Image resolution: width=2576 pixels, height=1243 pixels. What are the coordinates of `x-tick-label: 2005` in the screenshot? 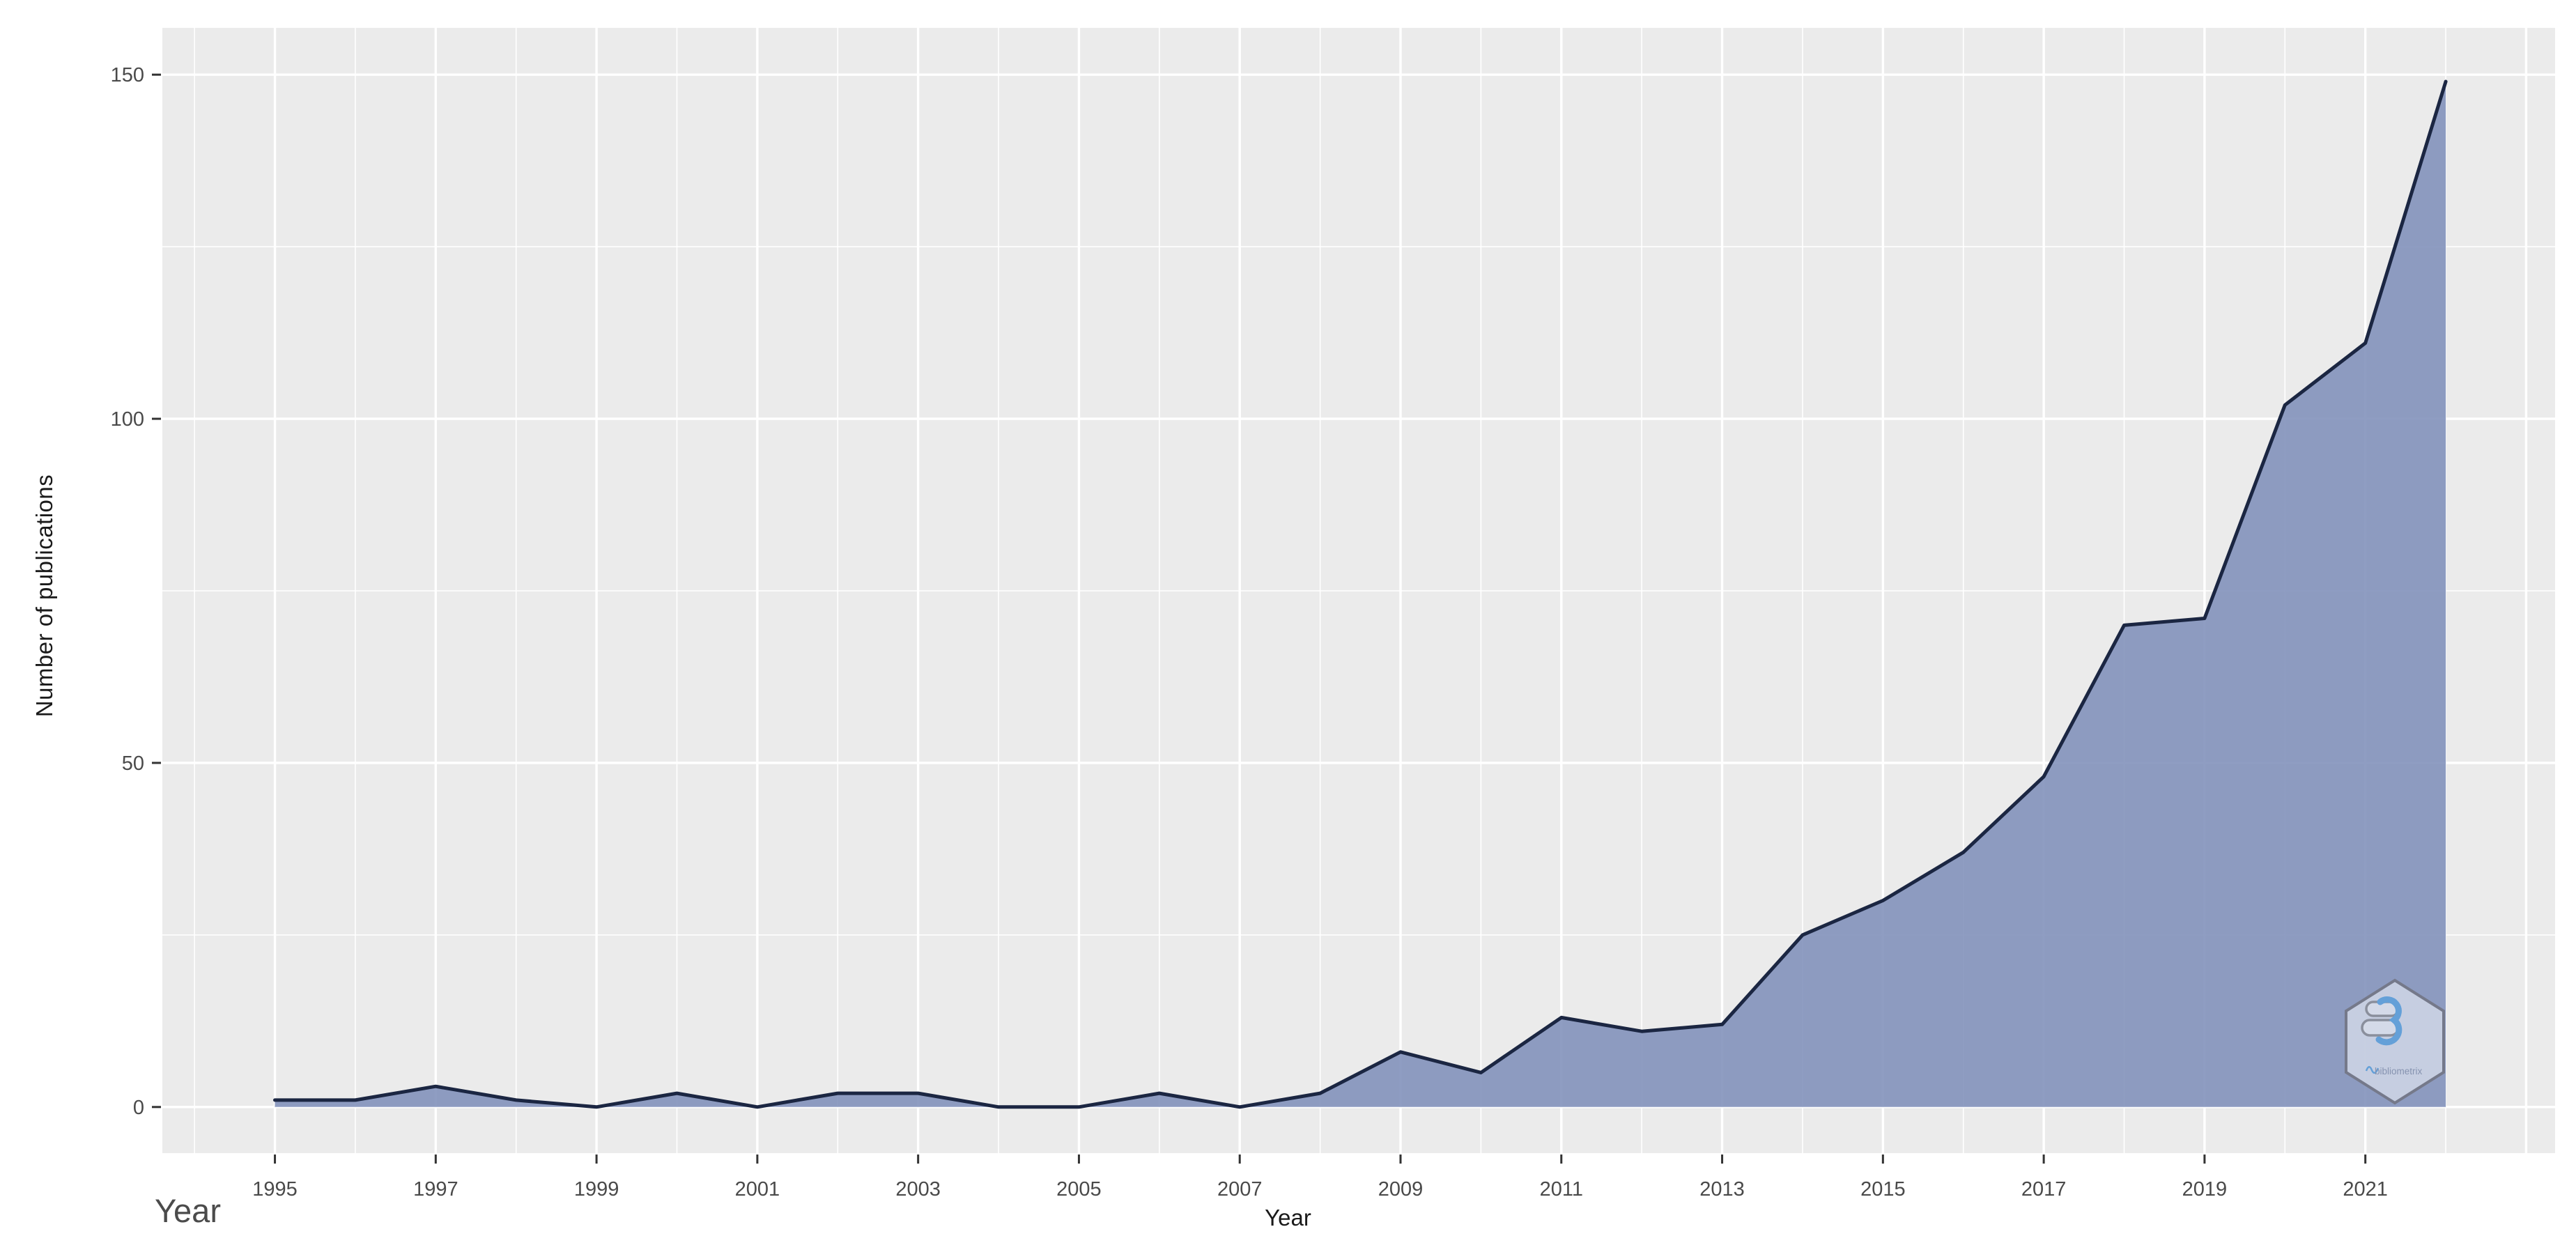 It's located at (1079, 1189).